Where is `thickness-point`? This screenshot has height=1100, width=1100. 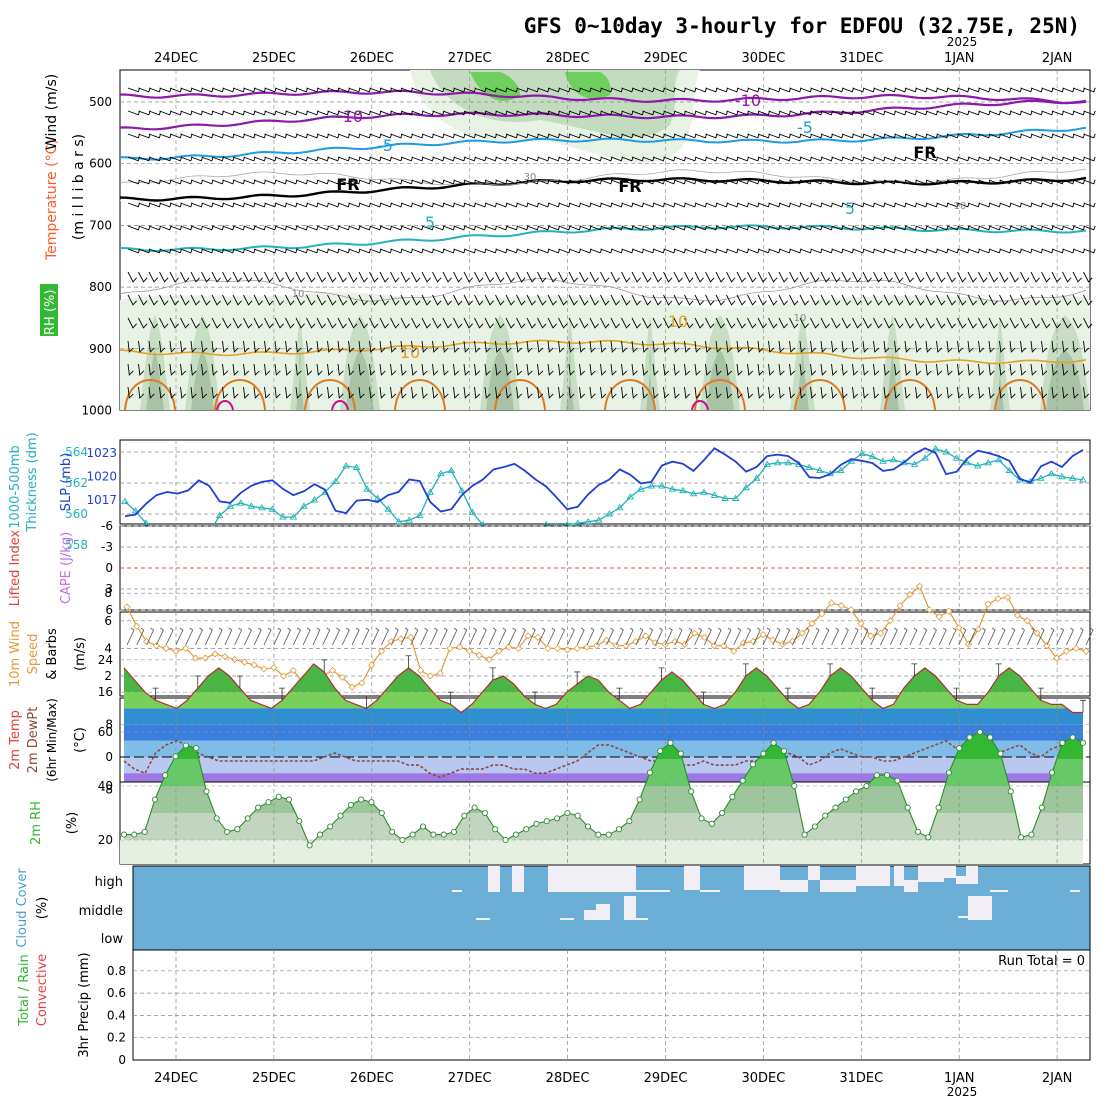
thickness-point is located at coordinates (588, 521).